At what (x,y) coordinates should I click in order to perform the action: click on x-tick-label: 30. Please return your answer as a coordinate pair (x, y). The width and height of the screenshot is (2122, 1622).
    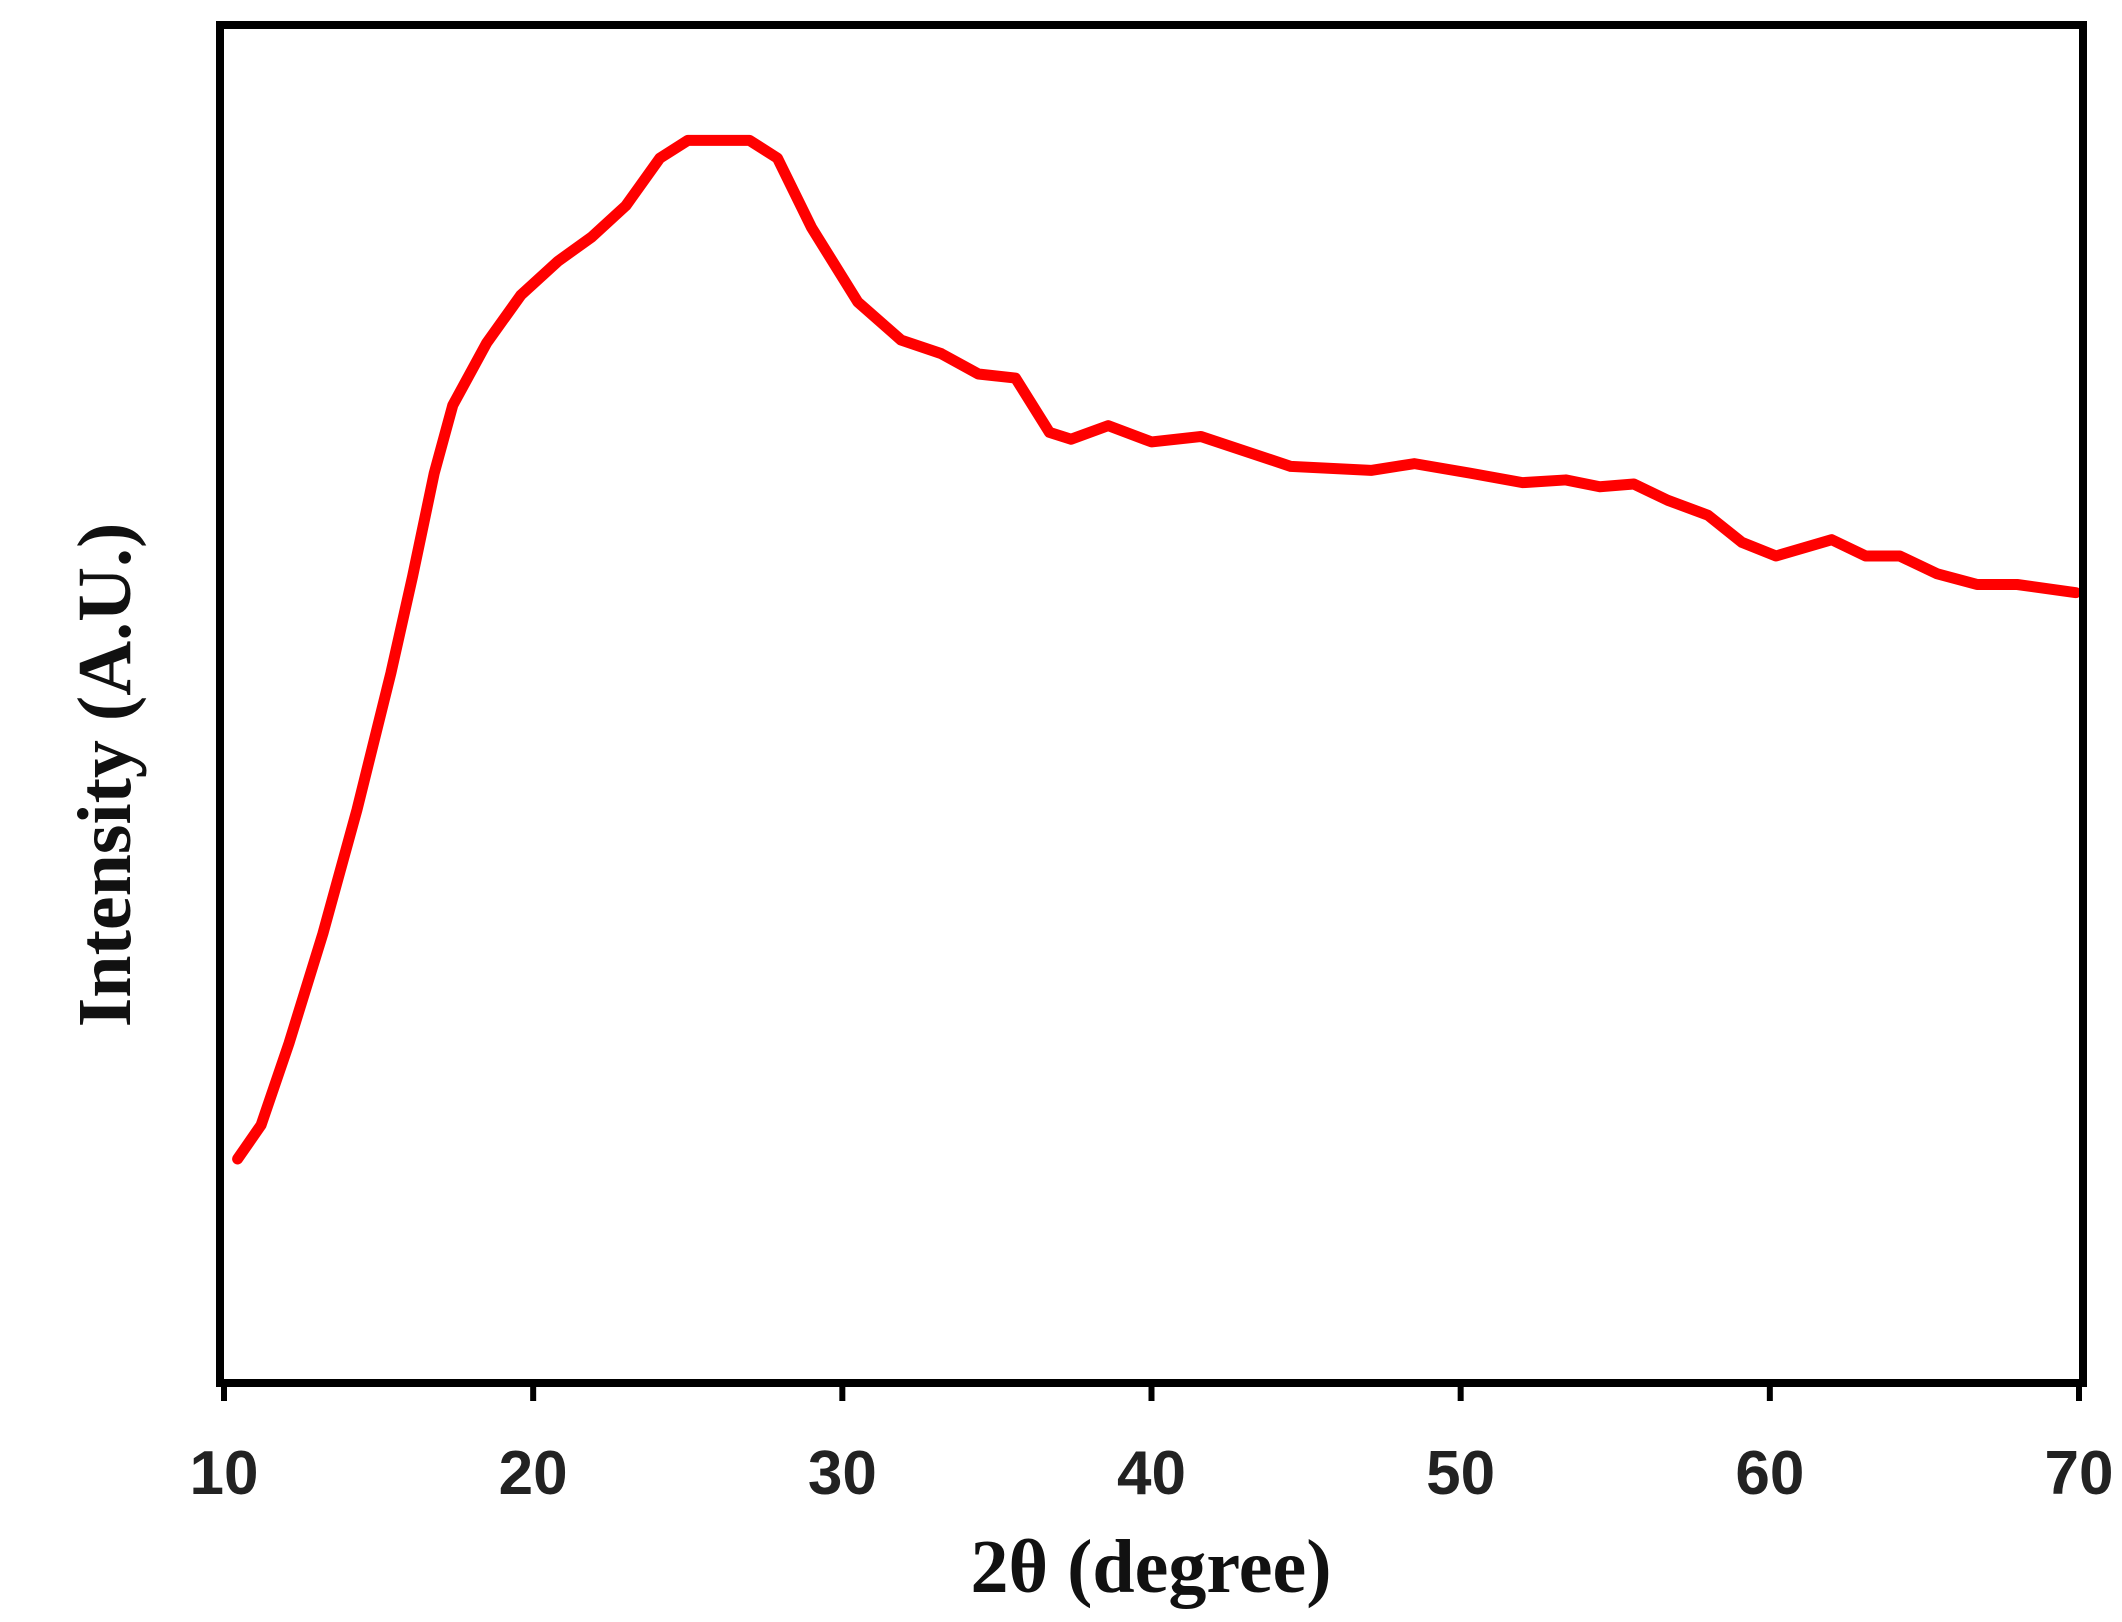
    Looking at the image, I should click on (842, 1473).